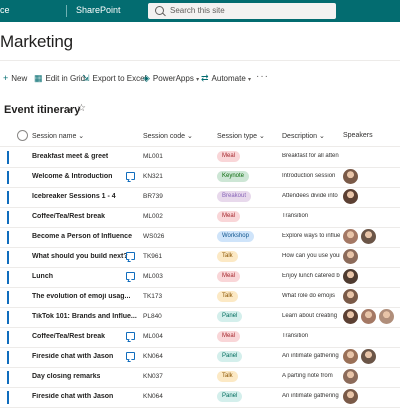 This screenshot has height=408, width=400. Describe the element at coordinates (5, 10) in the screenshot. I see `suite-app-name: ice` at that location.